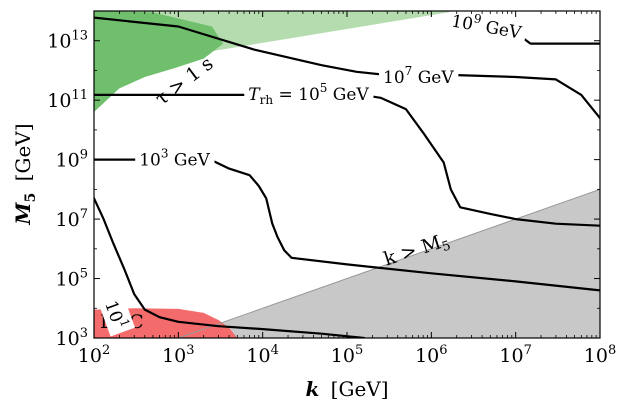 The width and height of the screenshot is (627, 415). I want to click on x-tick-label: 10⁷, so click(515, 355).